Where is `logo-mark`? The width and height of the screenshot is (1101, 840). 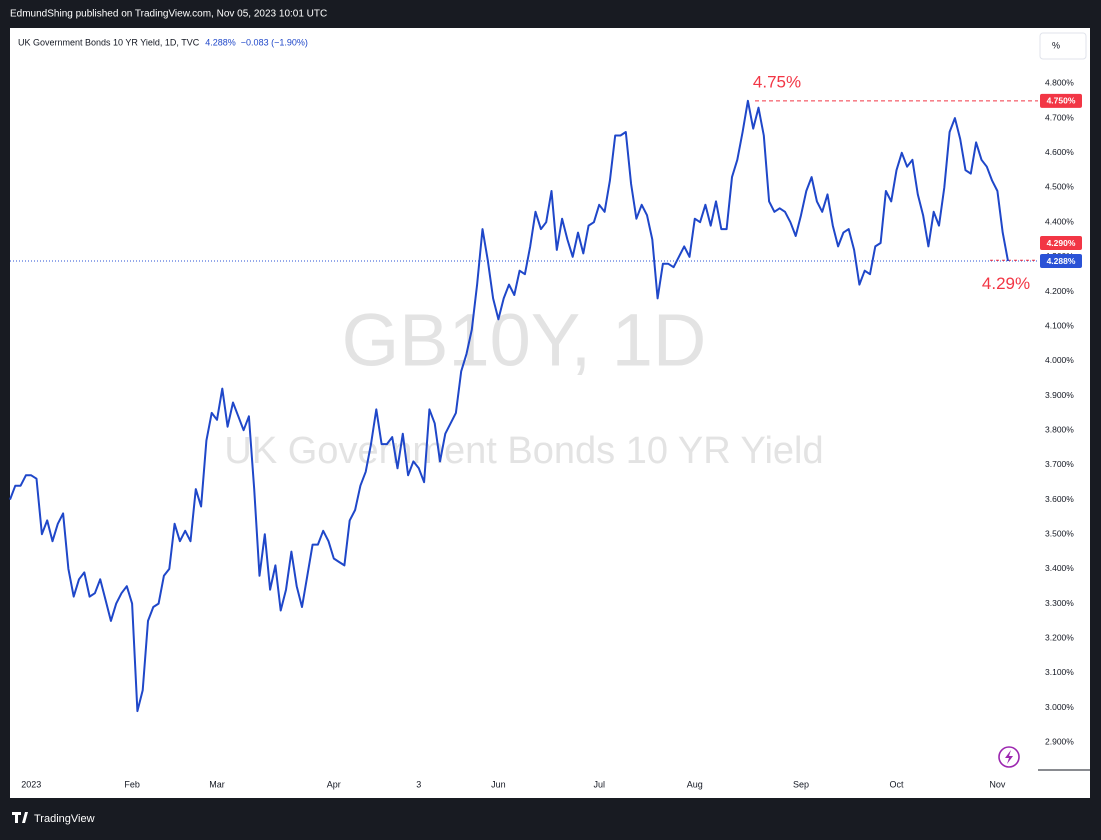 logo-mark is located at coordinates (20, 817).